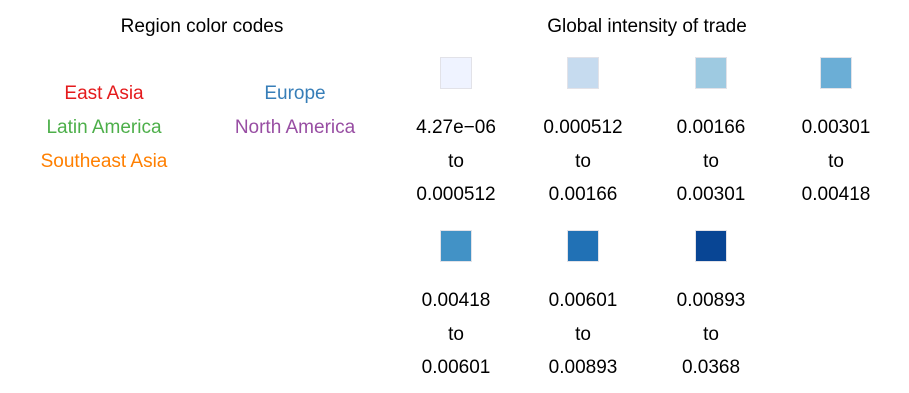 This screenshot has width=909, height=393. What do you see at coordinates (583, 127) in the screenshot?
I see `legend-range-from: 0.000512` at bounding box center [583, 127].